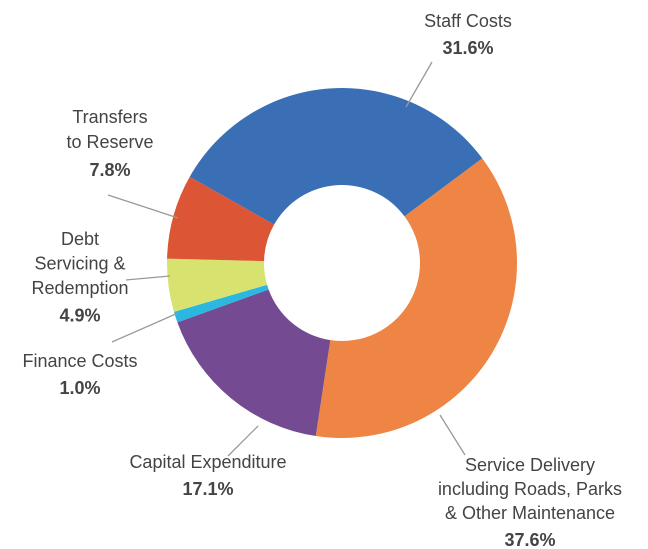 This screenshot has height=549, width=648. What do you see at coordinates (80, 239) in the screenshot?
I see `slice-label: Debt` at bounding box center [80, 239].